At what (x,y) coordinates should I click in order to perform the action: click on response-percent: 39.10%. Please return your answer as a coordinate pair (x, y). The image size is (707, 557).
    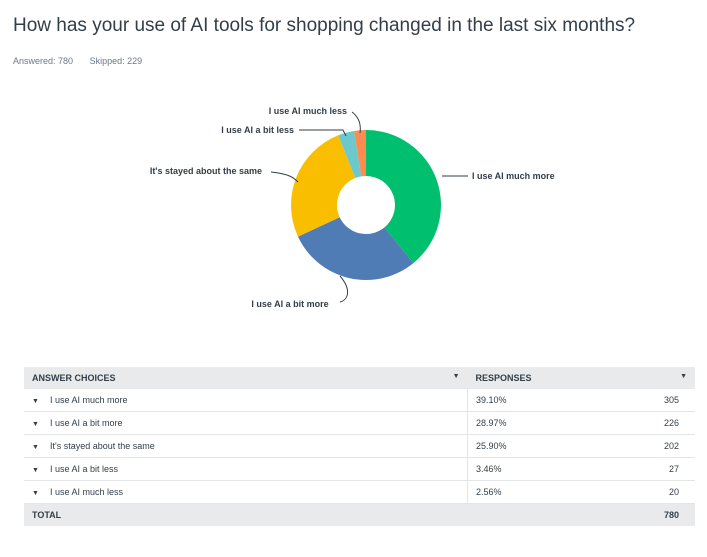
    Looking at the image, I should click on (531, 400).